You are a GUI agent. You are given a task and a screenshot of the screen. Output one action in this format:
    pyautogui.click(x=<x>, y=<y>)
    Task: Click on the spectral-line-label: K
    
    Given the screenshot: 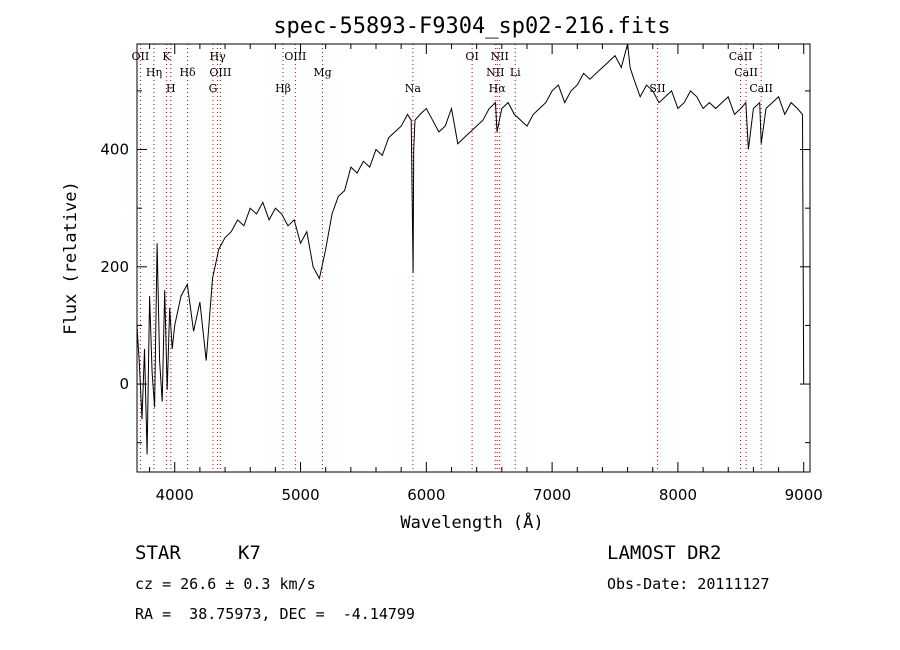 What is the action you would take?
    pyautogui.click(x=166, y=56)
    